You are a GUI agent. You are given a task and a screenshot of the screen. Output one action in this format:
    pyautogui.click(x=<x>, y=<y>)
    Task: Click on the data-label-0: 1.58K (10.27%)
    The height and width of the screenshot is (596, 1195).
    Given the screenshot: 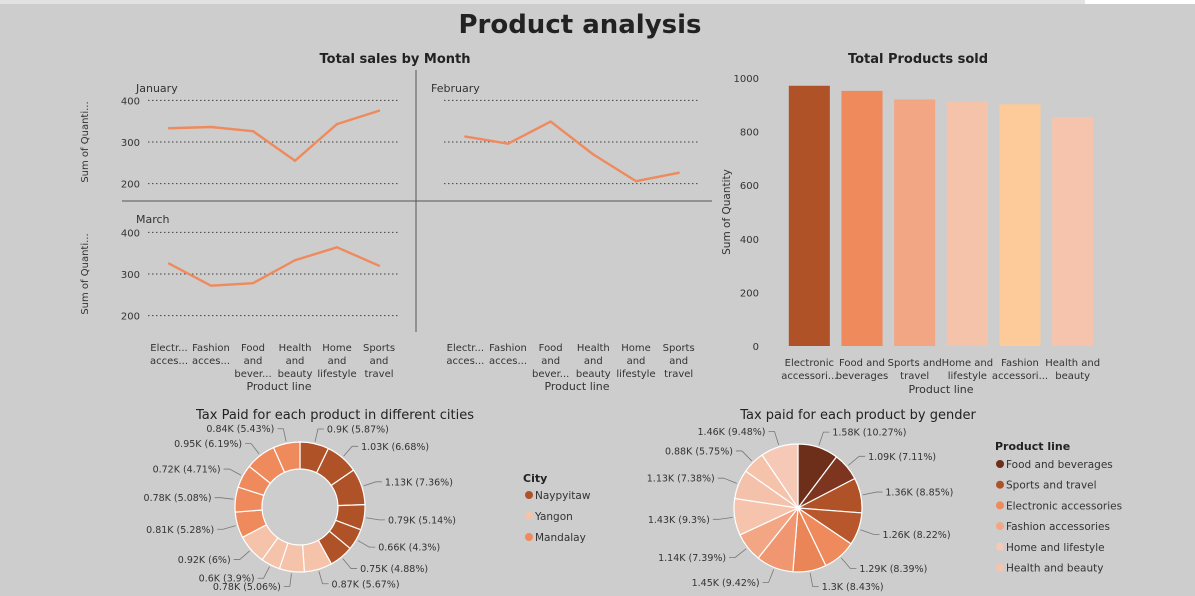 What is the action you would take?
    pyautogui.click(x=869, y=433)
    